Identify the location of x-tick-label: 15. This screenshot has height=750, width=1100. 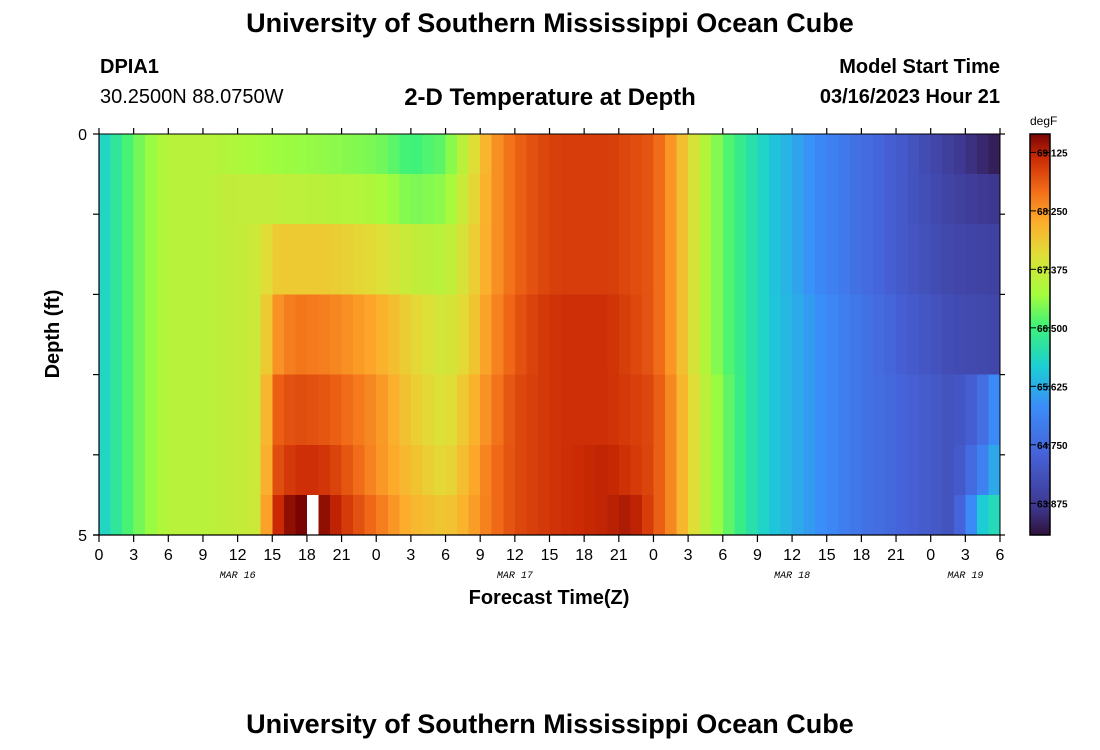
(827, 555).